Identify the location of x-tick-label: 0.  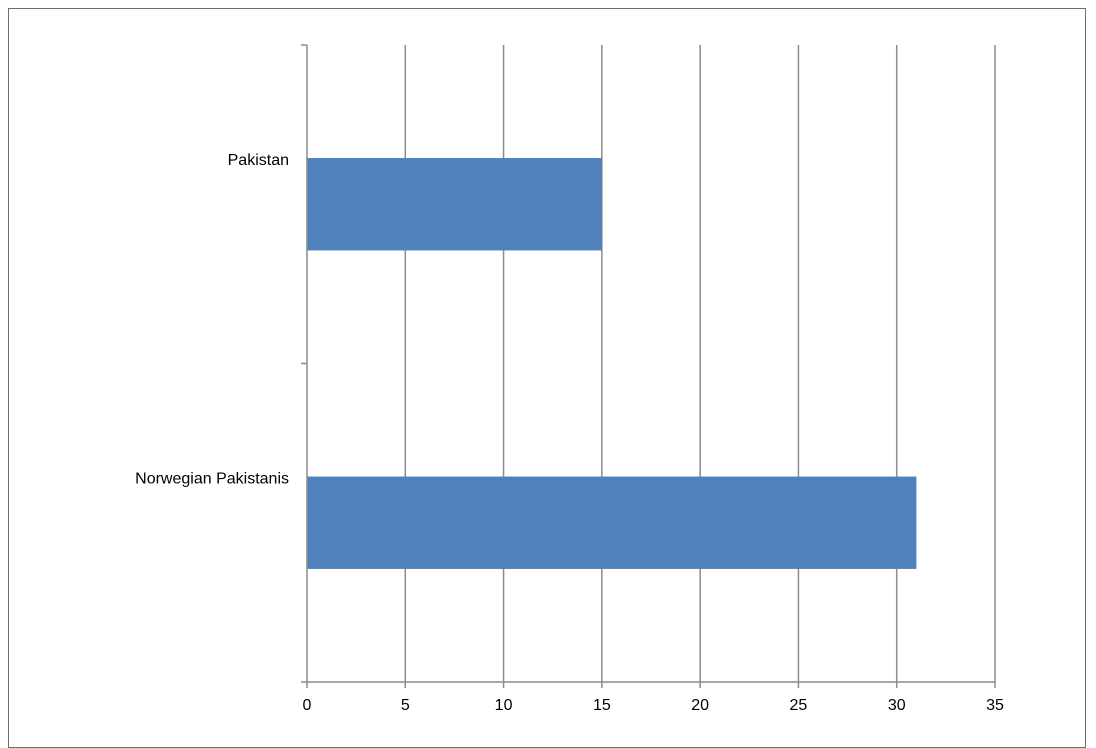
(307, 705).